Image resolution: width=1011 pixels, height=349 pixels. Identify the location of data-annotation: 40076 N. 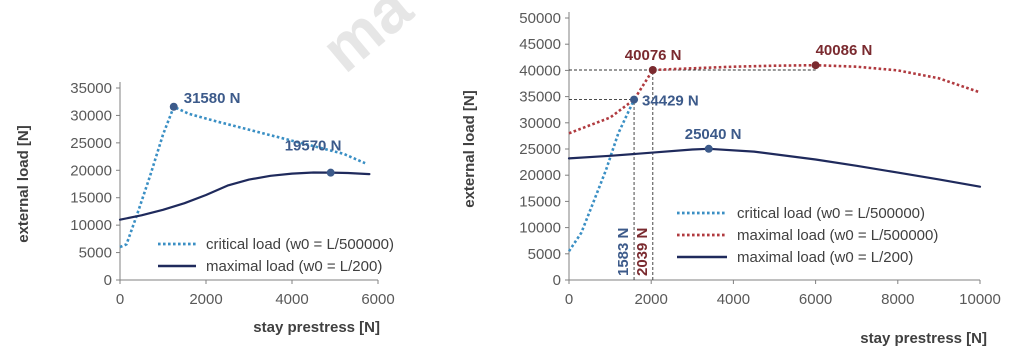
(653, 55).